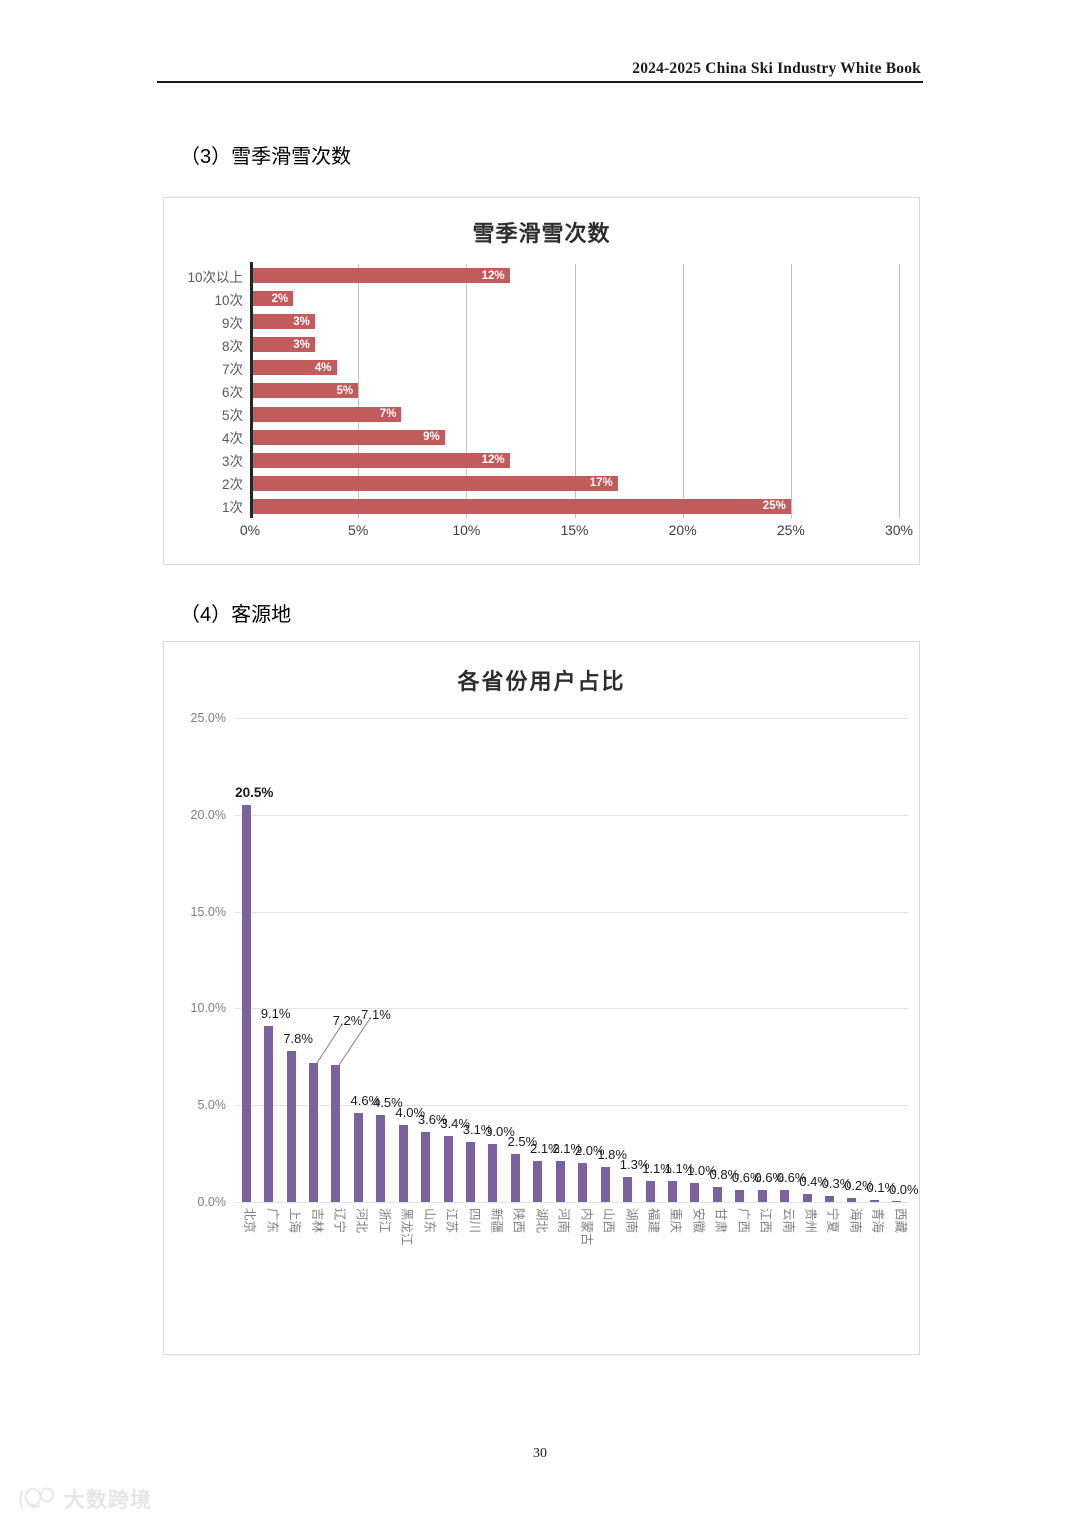 The width and height of the screenshot is (1080, 1527). Describe the element at coordinates (702, 1170) in the screenshot. I see `chart2-bar-value-label: 1.0%` at that location.